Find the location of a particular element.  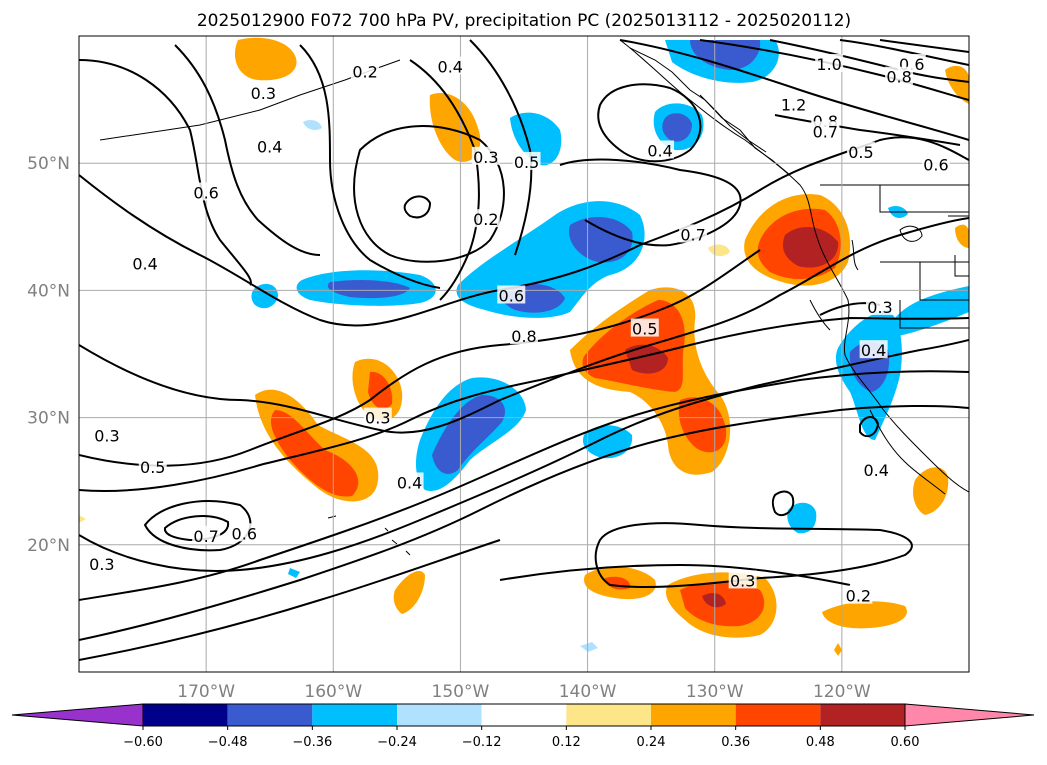

colorbar-frame is located at coordinates (524, 715).